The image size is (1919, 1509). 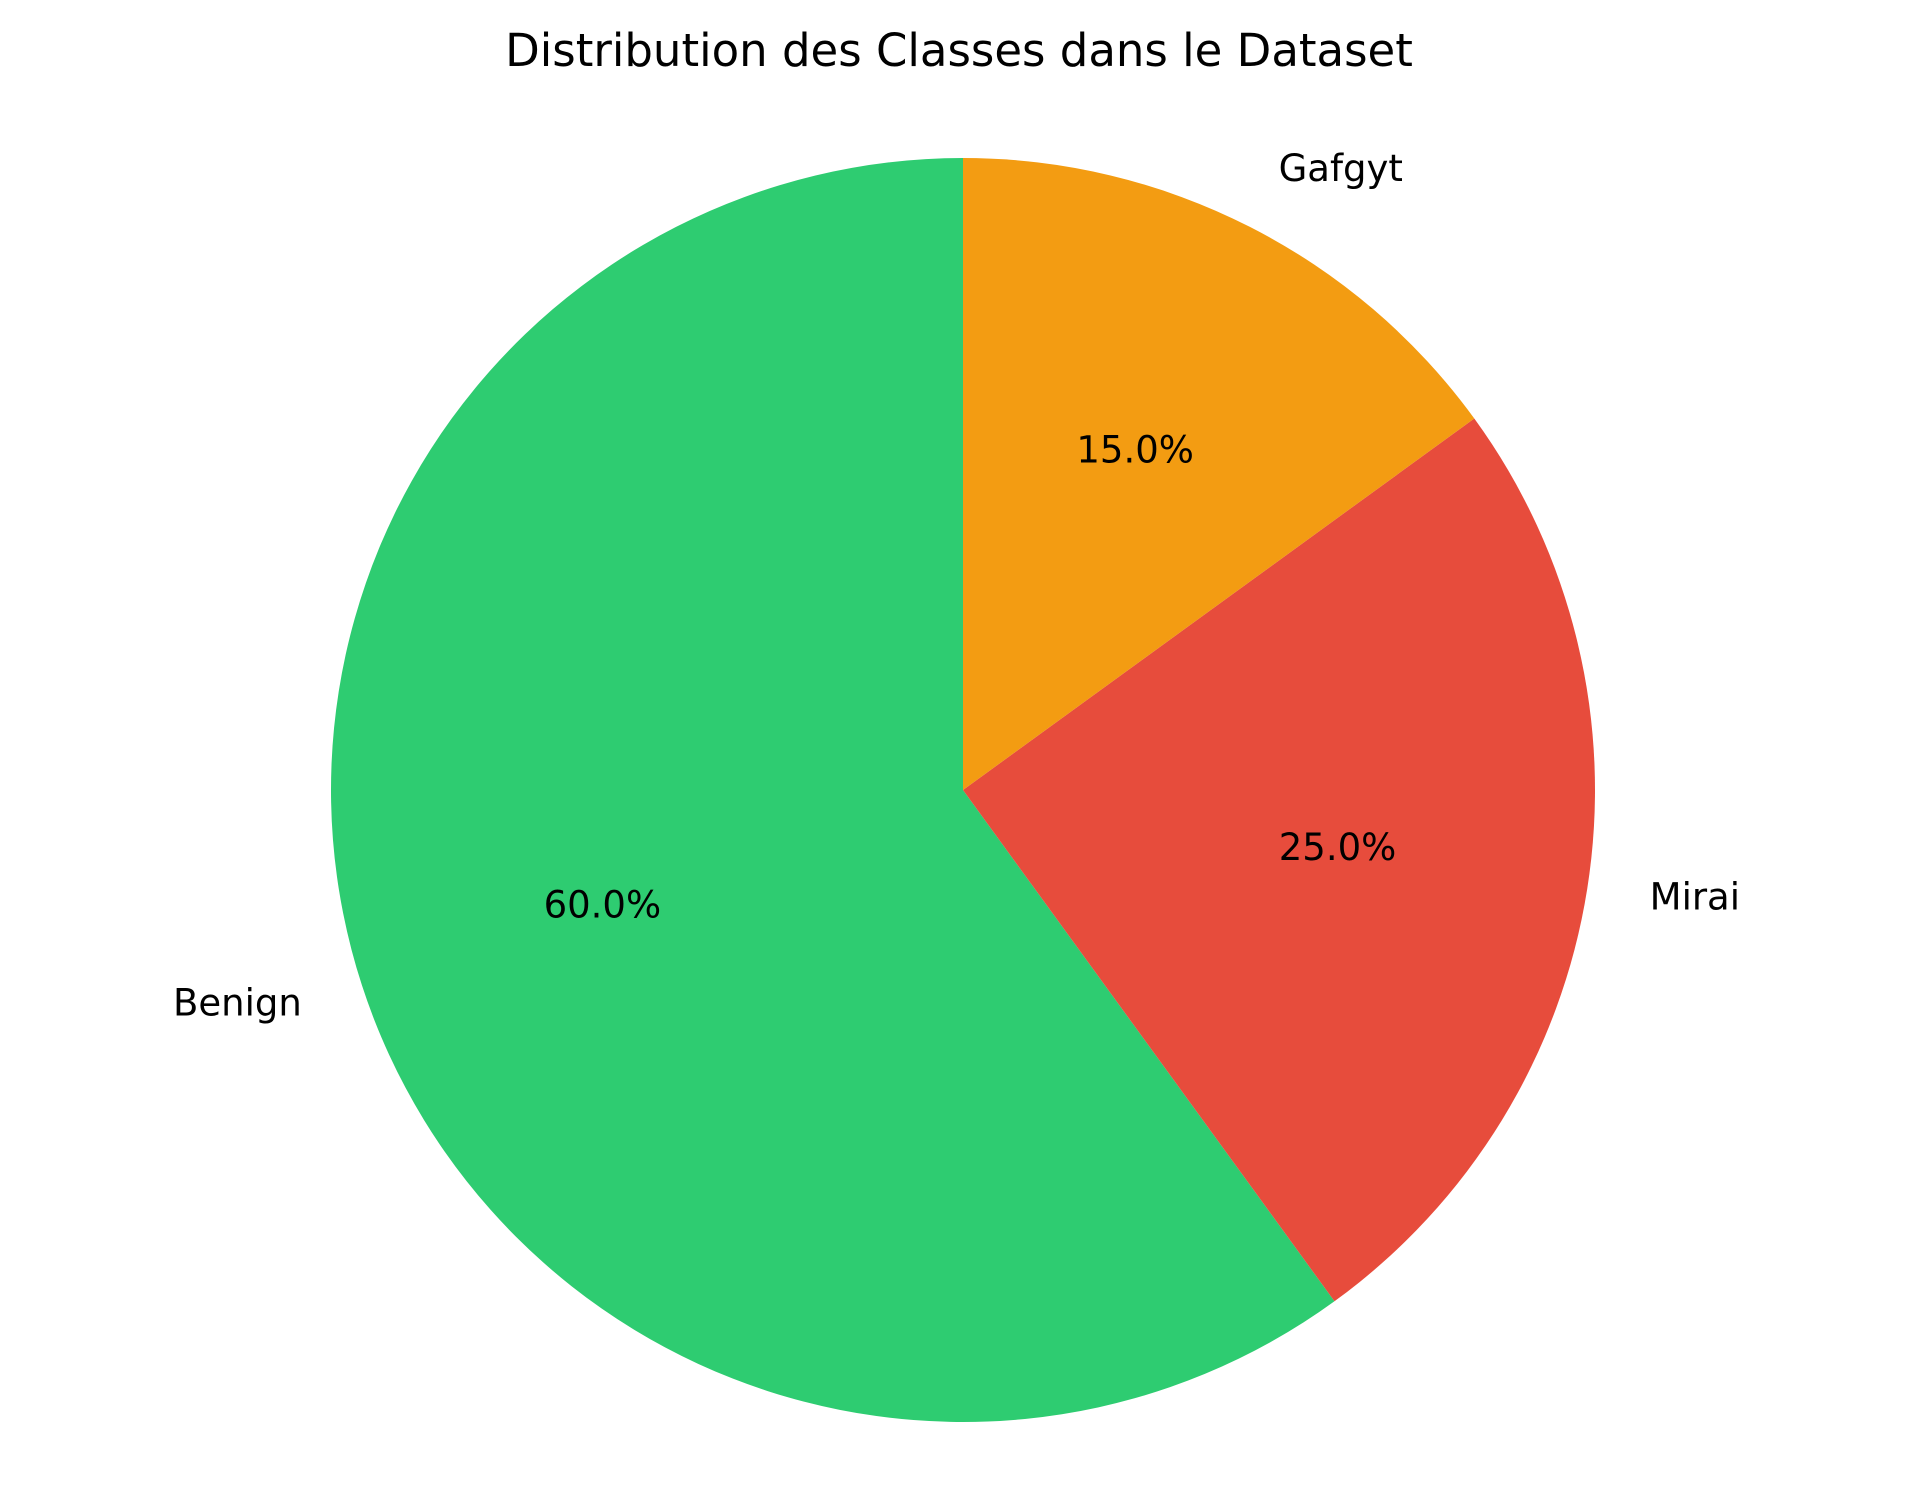 What do you see at coordinates (959, 50) in the screenshot?
I see `chart-title: Distribution des Classes dans le Dataset` at bounding box center [959, 50].